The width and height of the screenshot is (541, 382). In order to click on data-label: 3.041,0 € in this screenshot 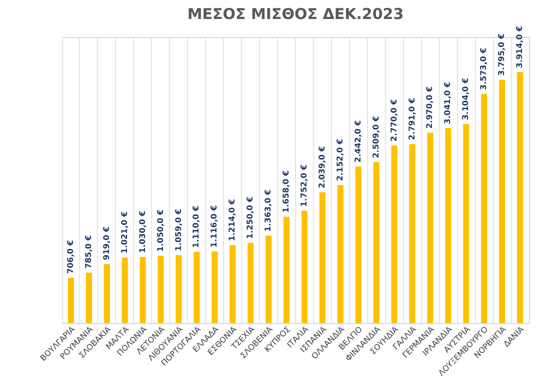, I will do `click(447, 102)`.